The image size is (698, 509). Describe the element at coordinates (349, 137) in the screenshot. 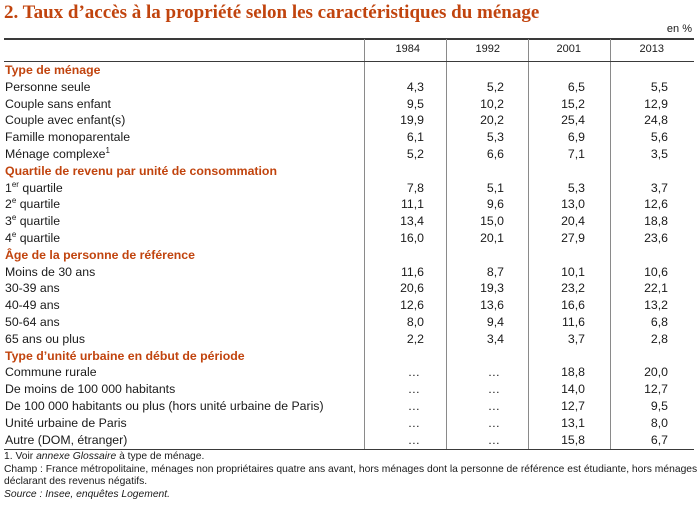

I see `table-row: Famille monoparentale 6,1 5,3 6,9 5,6` at that location.